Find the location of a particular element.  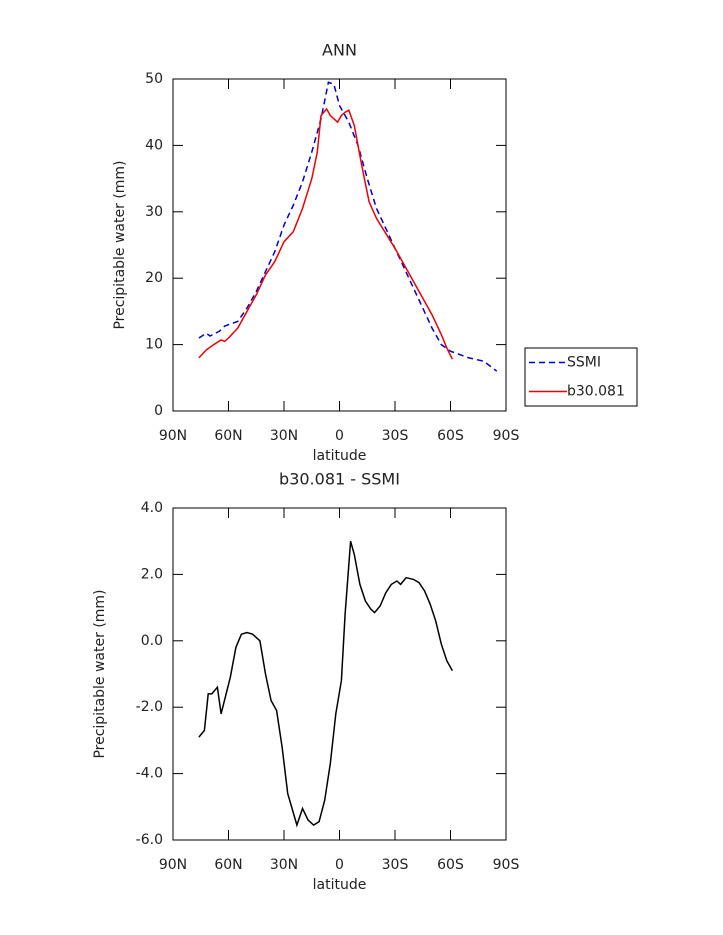

y-tick-label: 0 is located at coordinates (158, 411).